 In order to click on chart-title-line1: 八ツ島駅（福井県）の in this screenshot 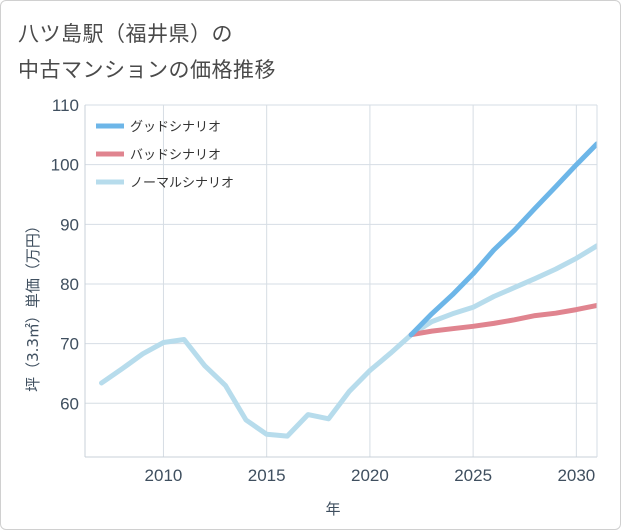, I will do `click(125, 34)`.